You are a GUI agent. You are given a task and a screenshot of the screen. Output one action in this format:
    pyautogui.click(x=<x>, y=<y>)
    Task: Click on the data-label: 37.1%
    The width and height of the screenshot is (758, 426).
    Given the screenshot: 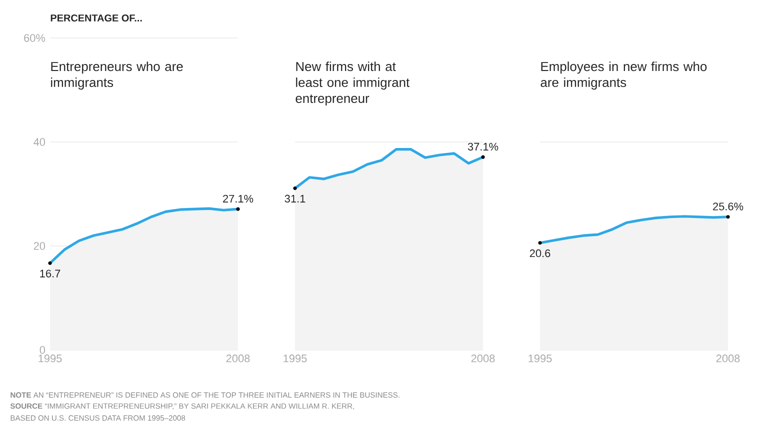 What is the action you would take?
    pyautogui.click(x=483, y=146)
    